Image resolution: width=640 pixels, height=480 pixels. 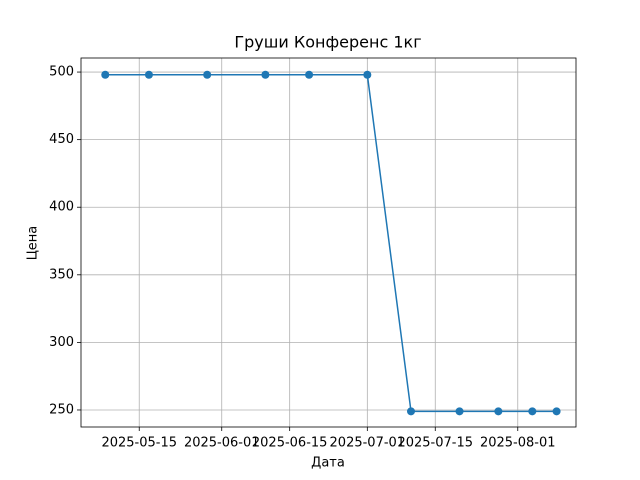 What do you see at coordinates (328, 463) in the screenshot?
I see `x-axis-label: Дата` at bounding box center [328, 463].